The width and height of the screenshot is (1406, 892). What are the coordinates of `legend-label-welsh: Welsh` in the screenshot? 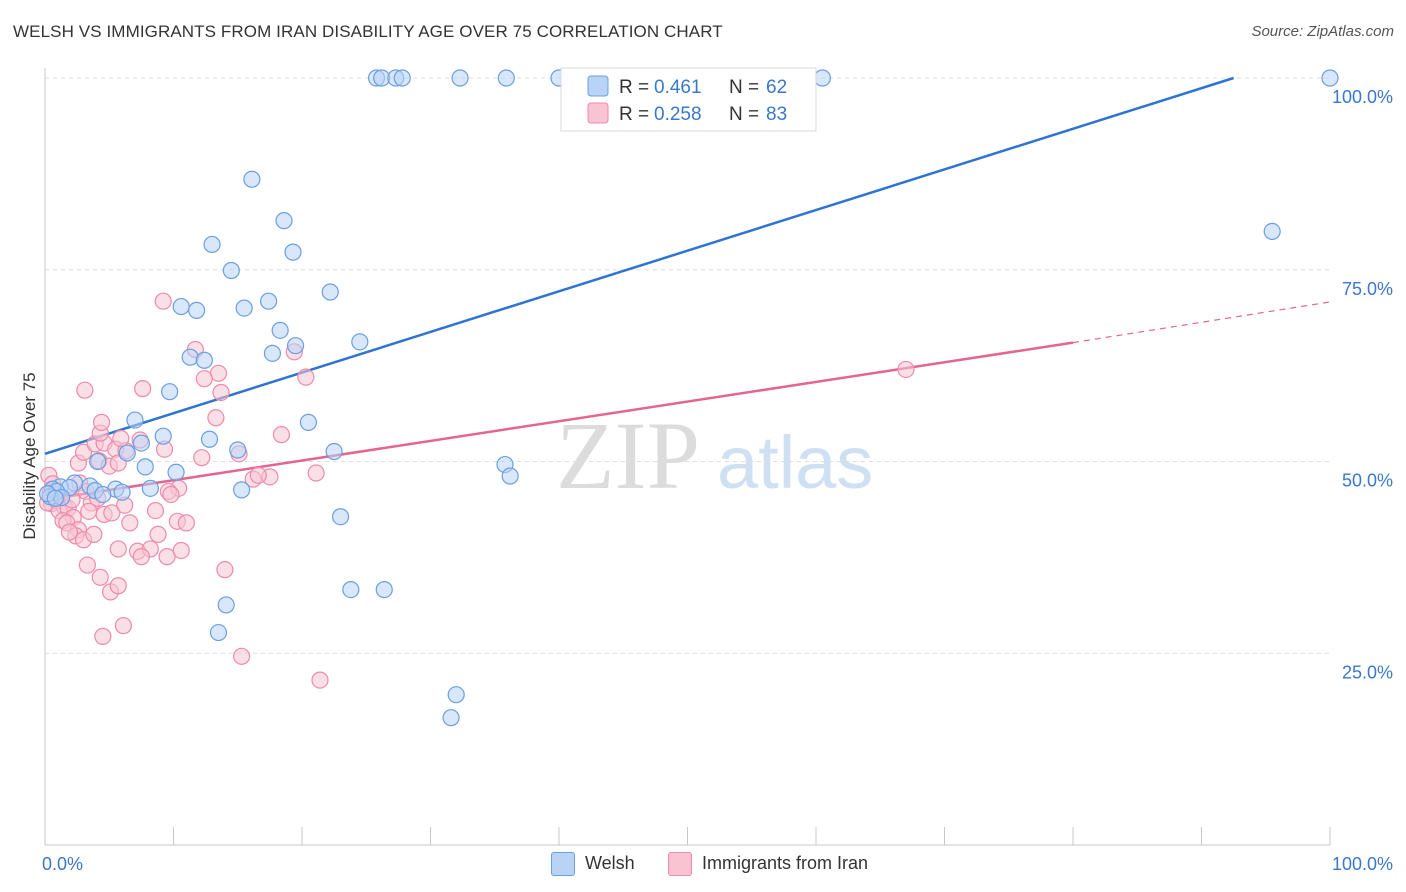 It's located at (610, 862).